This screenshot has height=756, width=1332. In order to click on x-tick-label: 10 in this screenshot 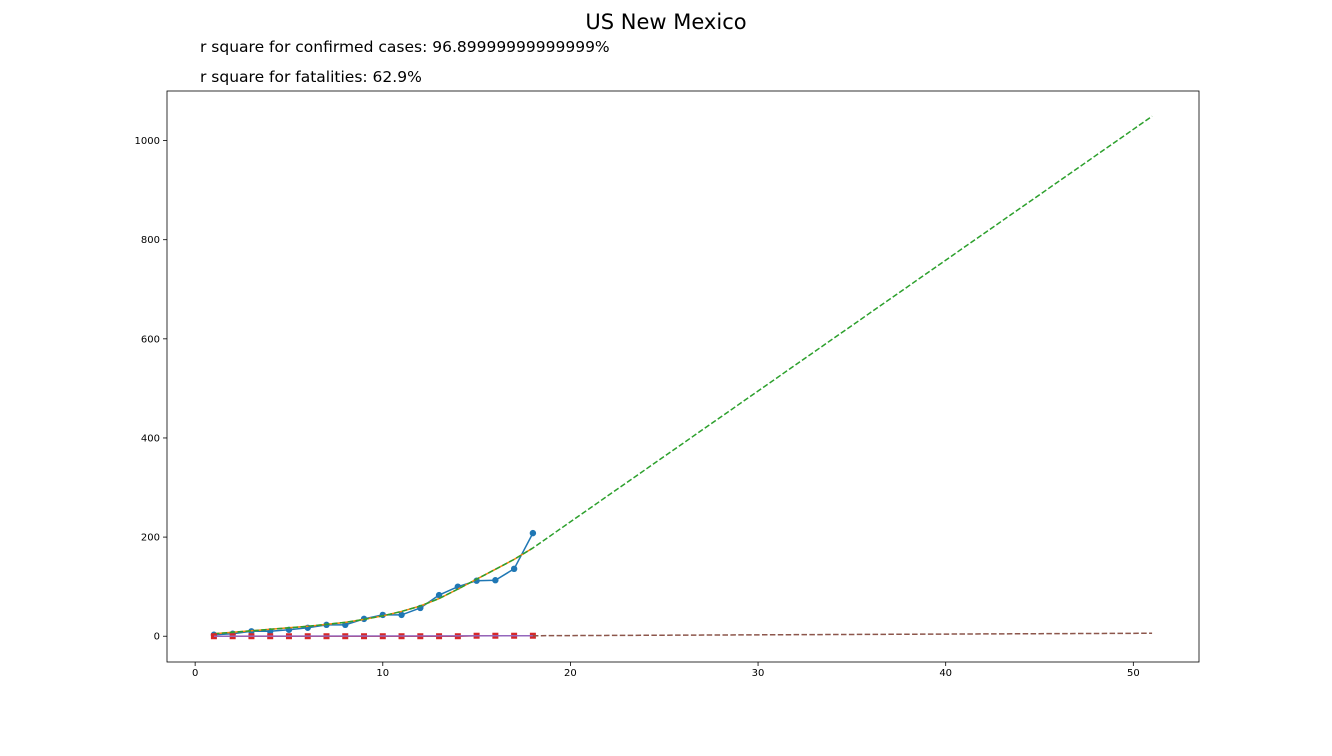, I will do `click(382, 673)`.